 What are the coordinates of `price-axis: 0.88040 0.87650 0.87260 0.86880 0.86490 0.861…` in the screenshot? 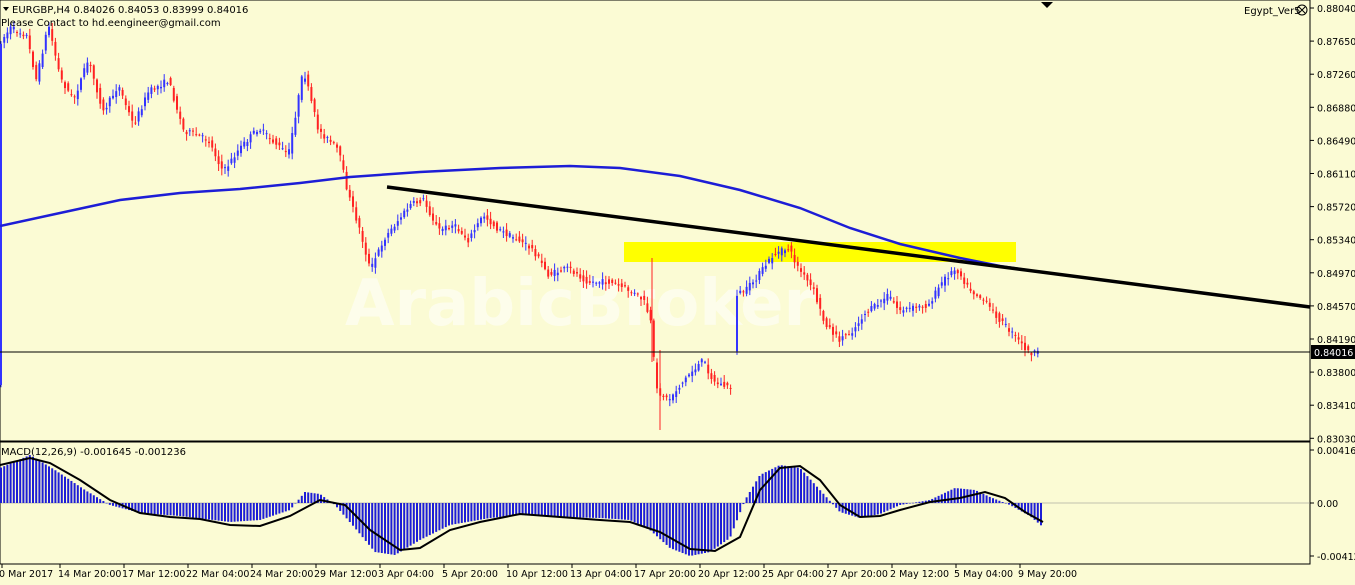 It's located at (1332, 224).